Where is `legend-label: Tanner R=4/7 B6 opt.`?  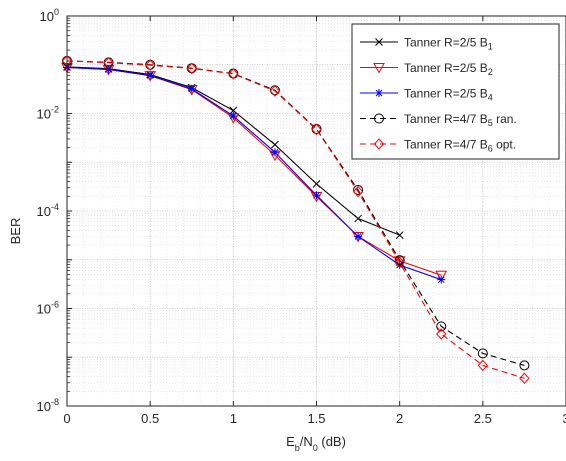
legend-label: Tanner R=4/7 B6 opt. is located at coordinates (460, 146).